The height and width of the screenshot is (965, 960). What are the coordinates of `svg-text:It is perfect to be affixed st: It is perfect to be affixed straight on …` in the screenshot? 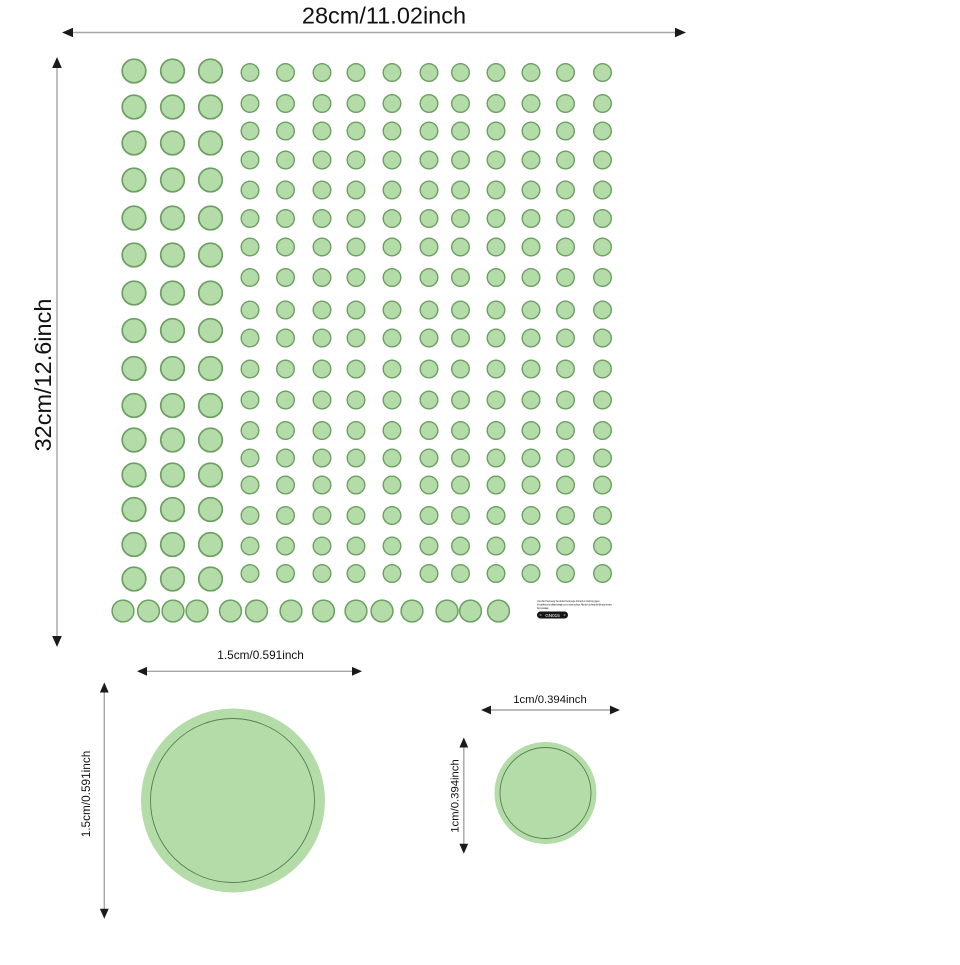 It's located at (574, 605).